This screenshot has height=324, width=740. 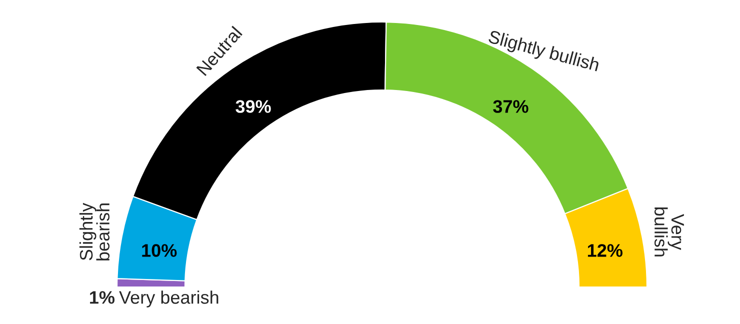 I want to click on slice-label: Slightly bullish, so click(x=543, y=52).